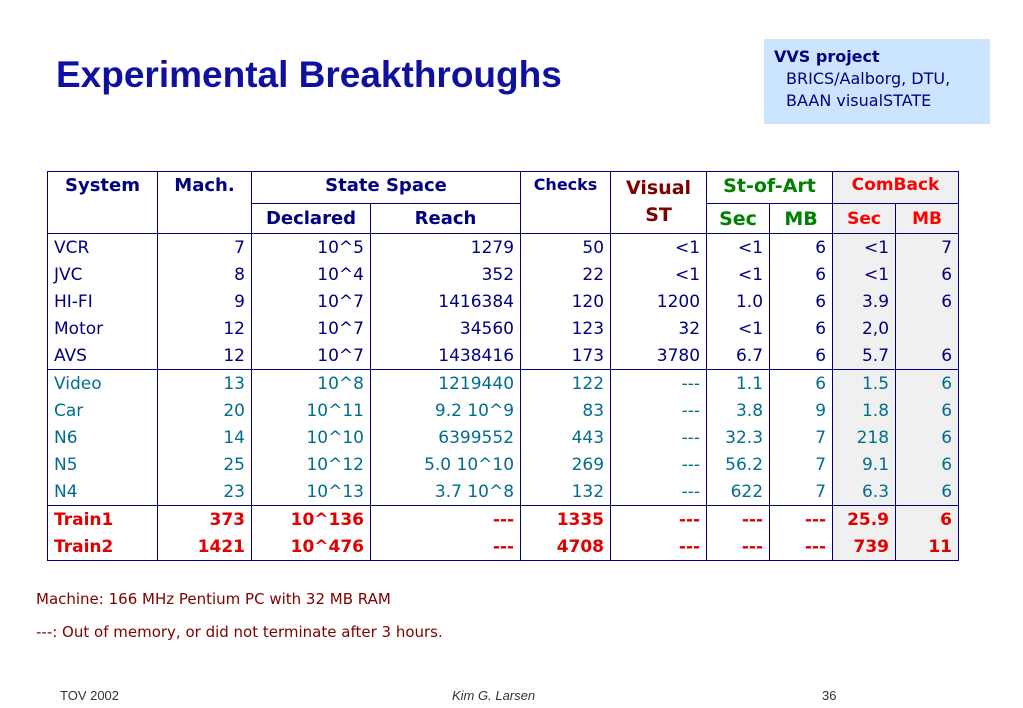 The image size is (1023, 708). I want to click on table-row: Train1 373 10^136 --- 1335 --- --- --- 25.9 6, so click(503, 519).